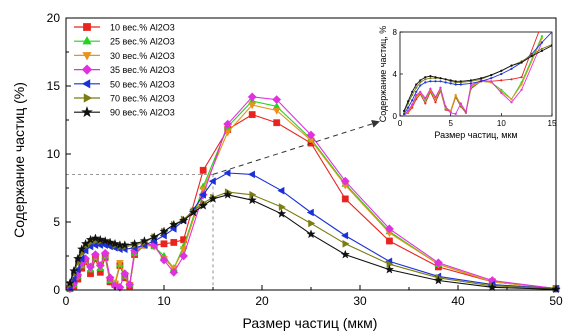  I want to click on x-tick-label: 0, so click(66, 301).